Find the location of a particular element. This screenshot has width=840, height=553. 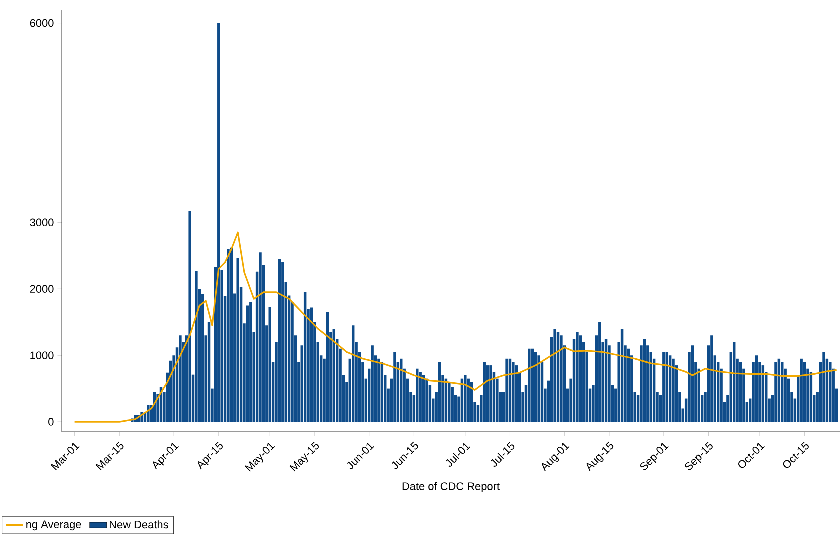

y-tick-label: 3000 is located at coordinates (42, 222).